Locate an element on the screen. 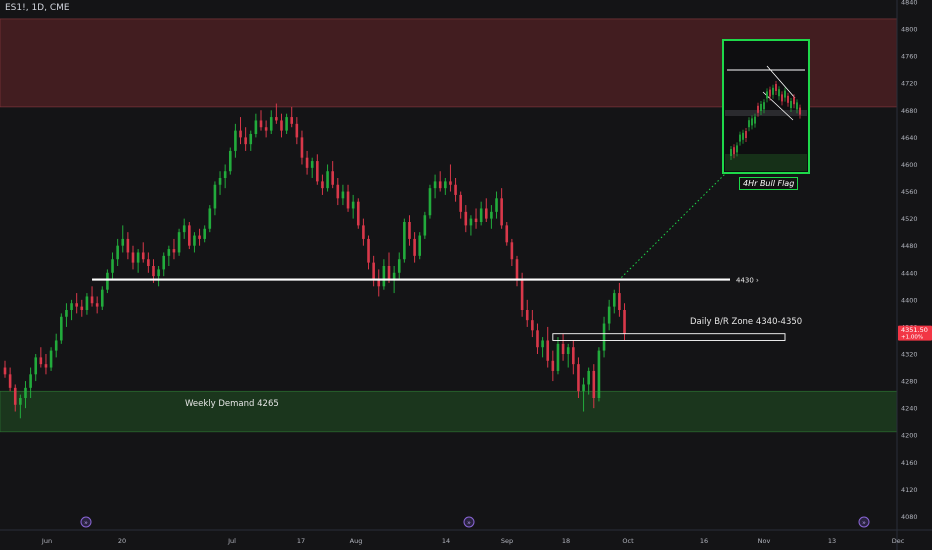 The width and height of the screenshot is (932, 550). last-price-change: +1.00% is located at coordinates (912, 338).